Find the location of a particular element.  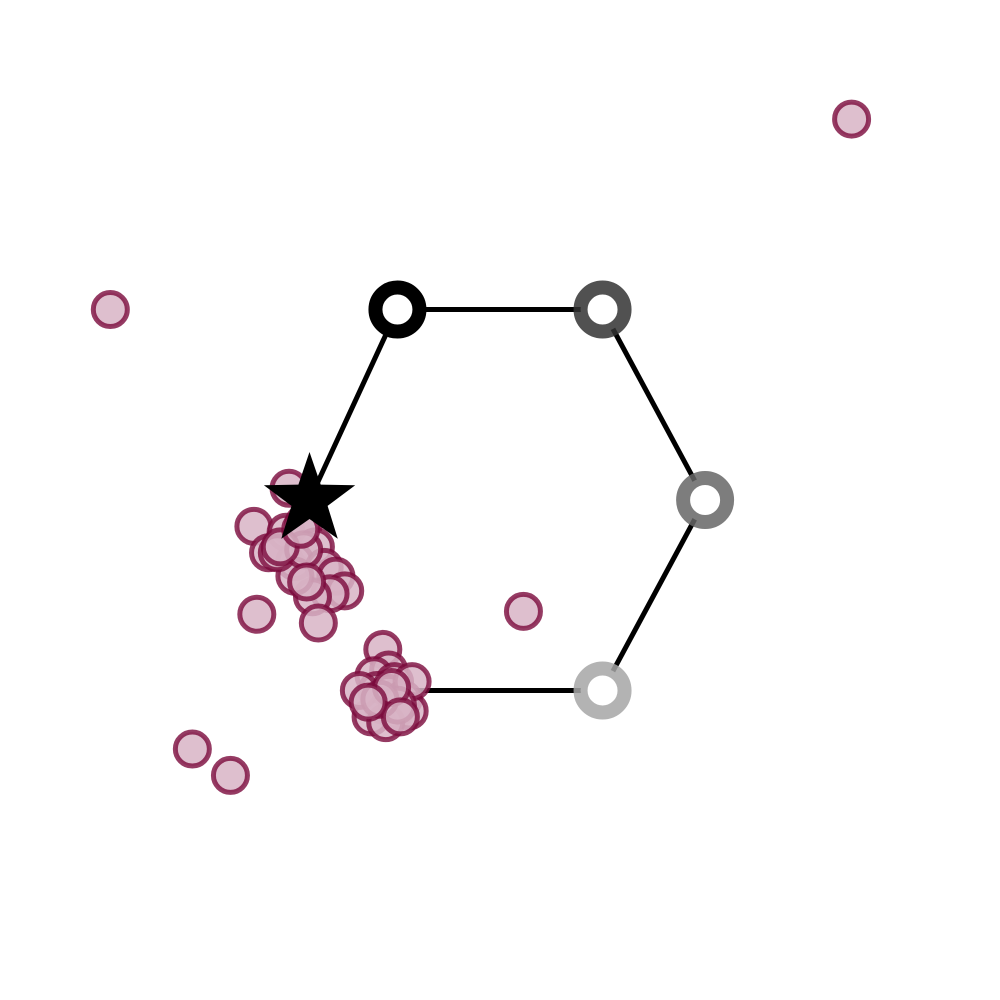

star-marker is located at coordinates (309, 495).